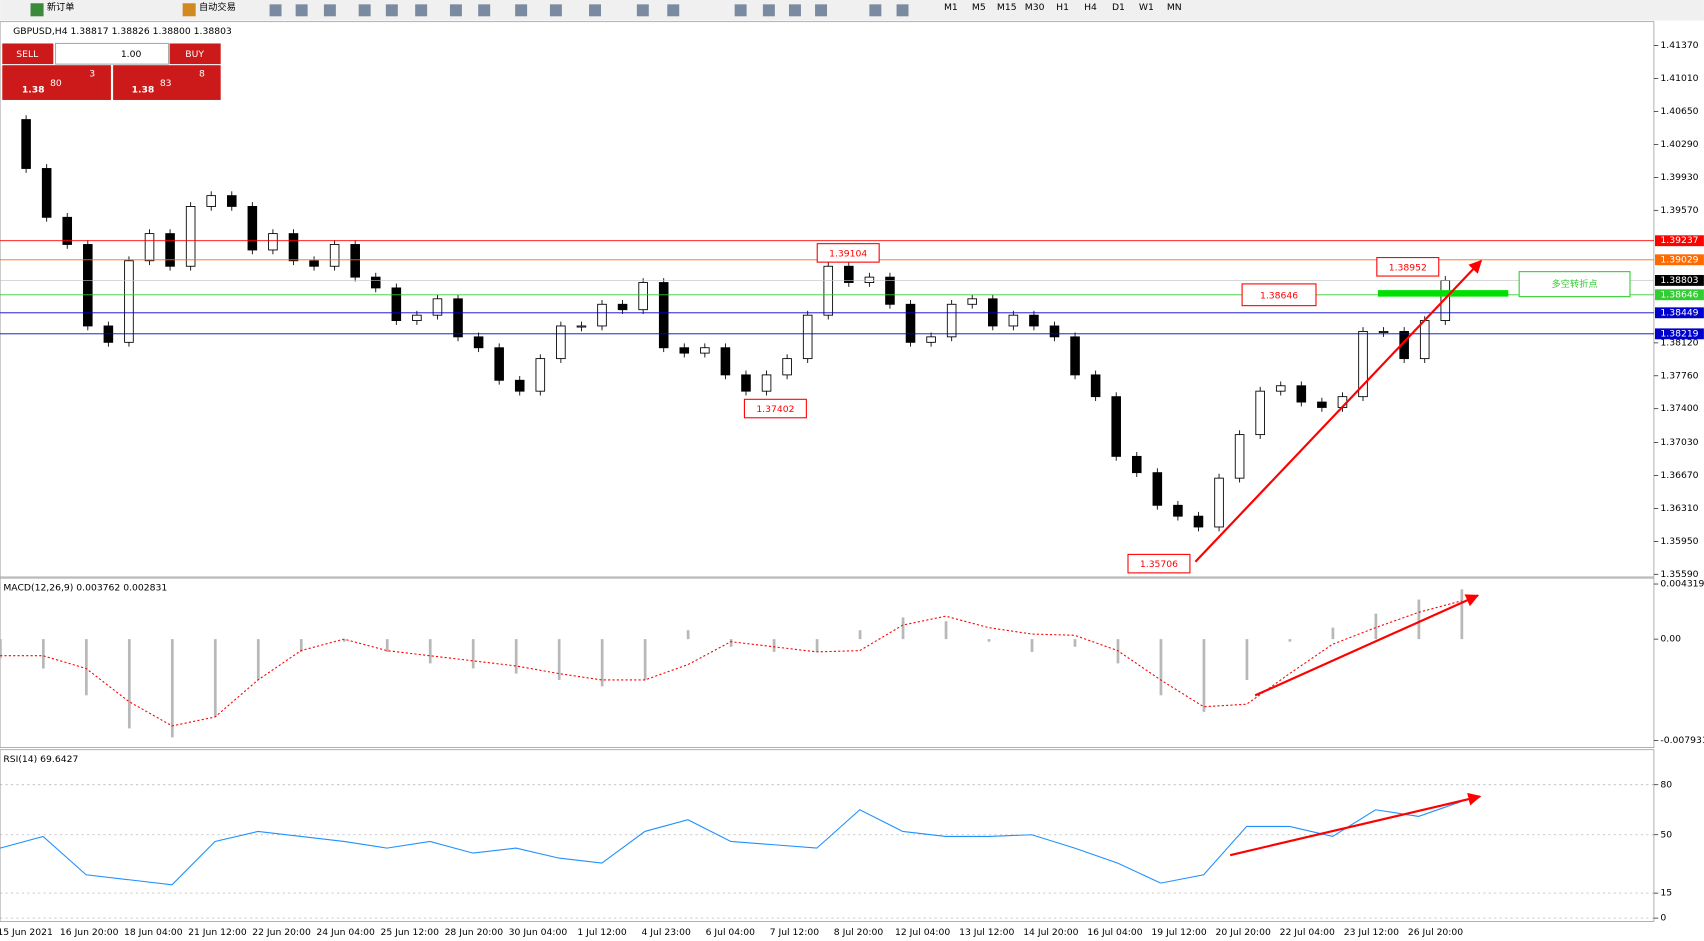  What do you see at coordinates (33, 90) in the screenshot?
I see `sell-price-big: 1.38` at bounding box center [33, 90].